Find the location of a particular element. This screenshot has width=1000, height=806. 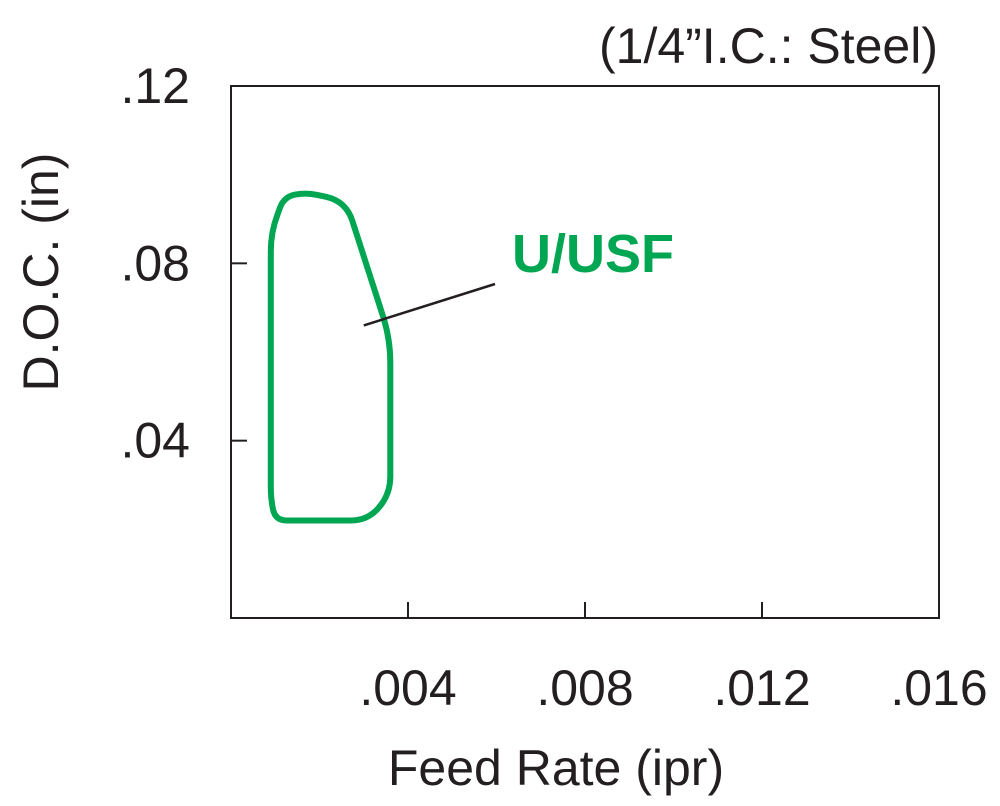

x-axis-label: Feed Rate (ipr) is located at coordinates (556, 768).